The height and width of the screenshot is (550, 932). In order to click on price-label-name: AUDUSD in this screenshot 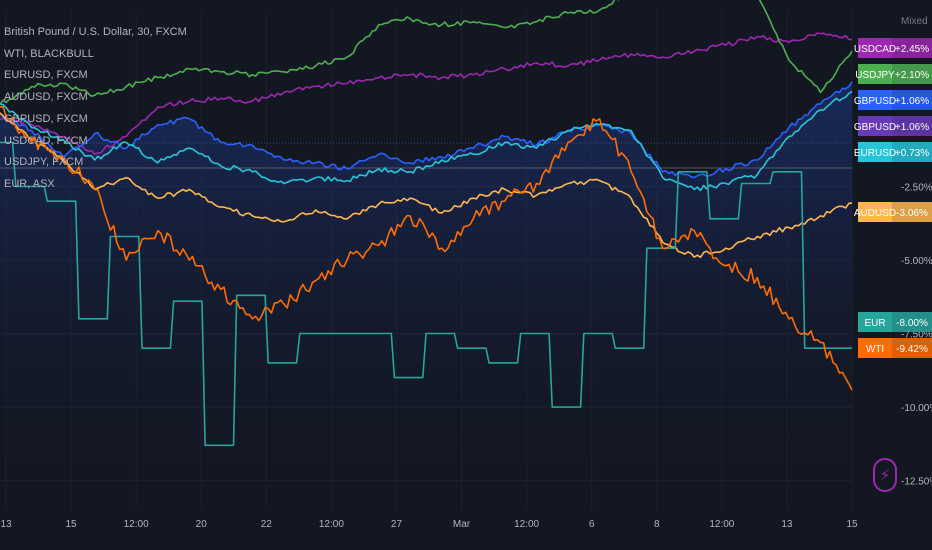, I will do `click(875, 213)`.